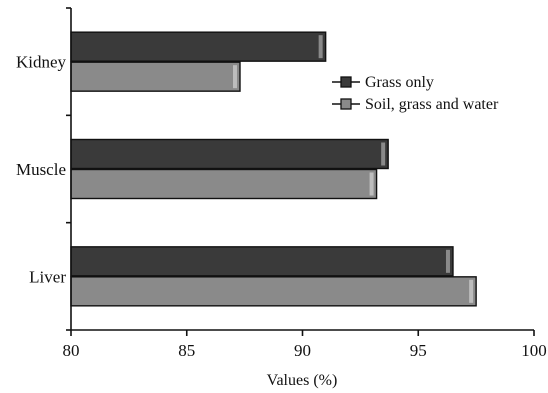 This screenshot has width=548, height=393. I want to click on x-tick-label: 100, so click(534, 350).